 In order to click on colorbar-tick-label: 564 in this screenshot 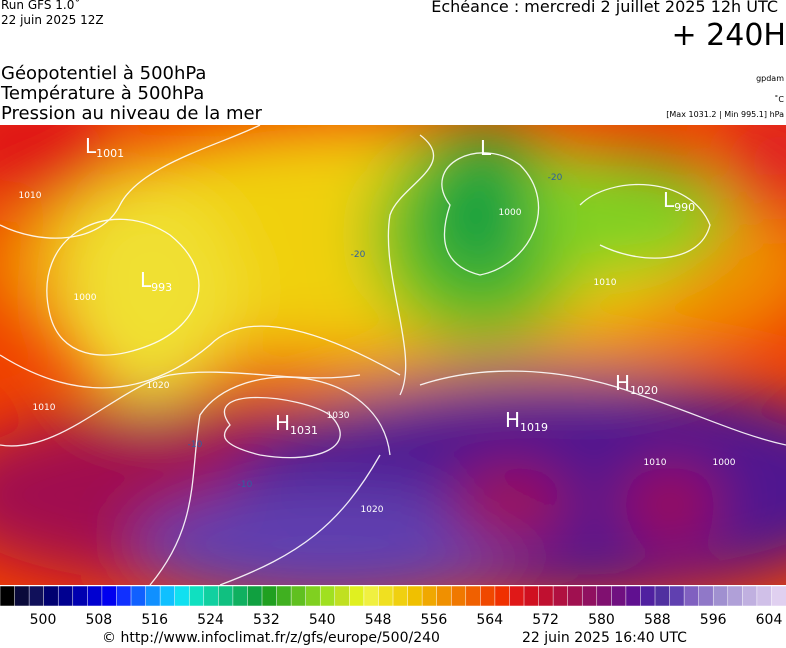, I will do `click(489, 620)`.